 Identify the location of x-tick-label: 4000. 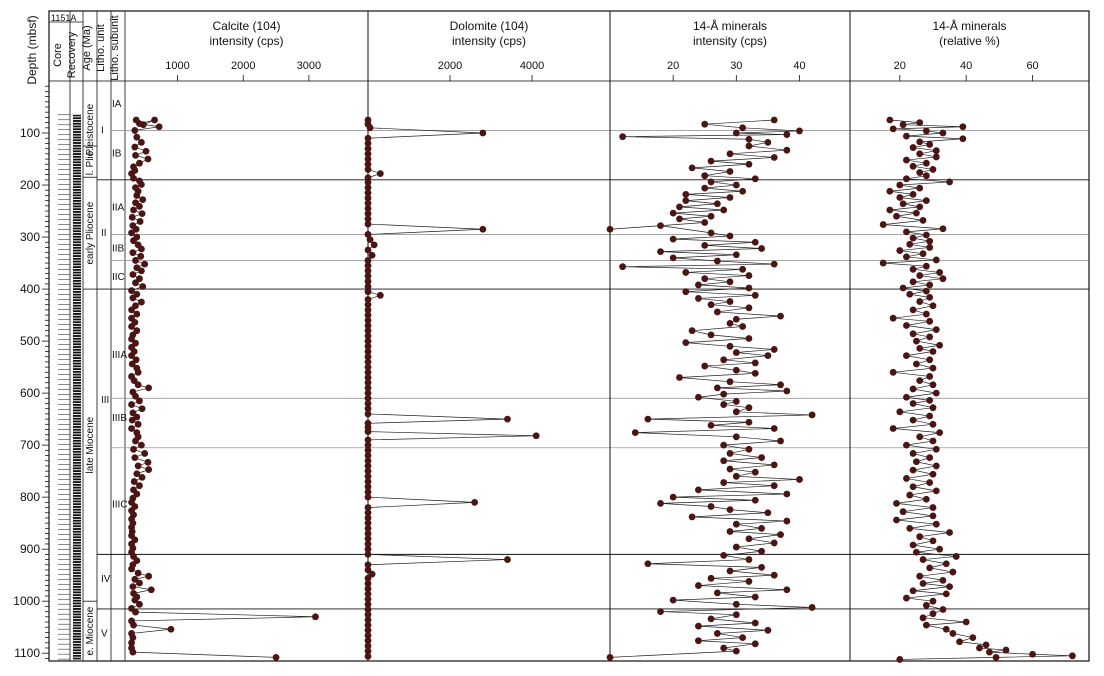
(532, 66).